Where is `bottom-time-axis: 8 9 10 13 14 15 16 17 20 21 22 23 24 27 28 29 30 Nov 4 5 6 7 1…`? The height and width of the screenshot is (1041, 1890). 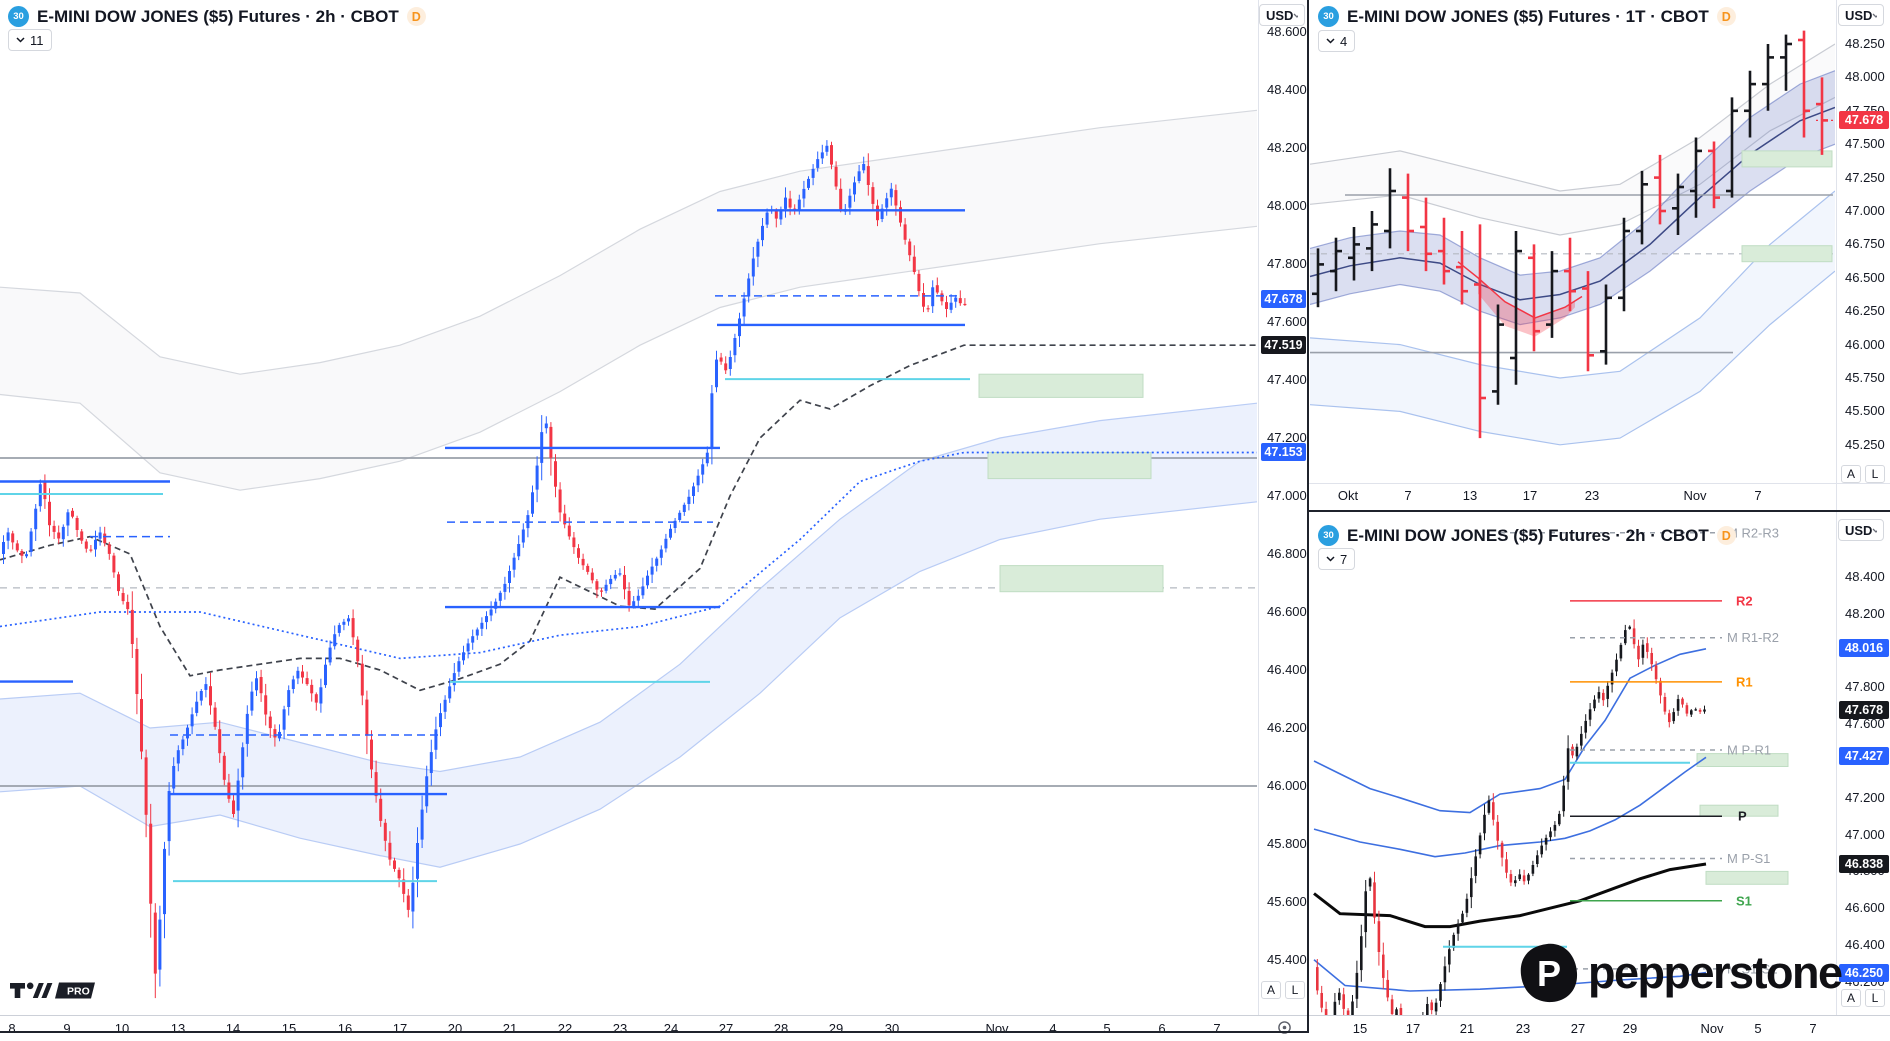 bottom-time-axis: 8 9 10 13 14 15 16 17 20 21 22 23 24 27 28 29 30 Nov 4 5 6 7 1… is located at coordinates (945, 1028).